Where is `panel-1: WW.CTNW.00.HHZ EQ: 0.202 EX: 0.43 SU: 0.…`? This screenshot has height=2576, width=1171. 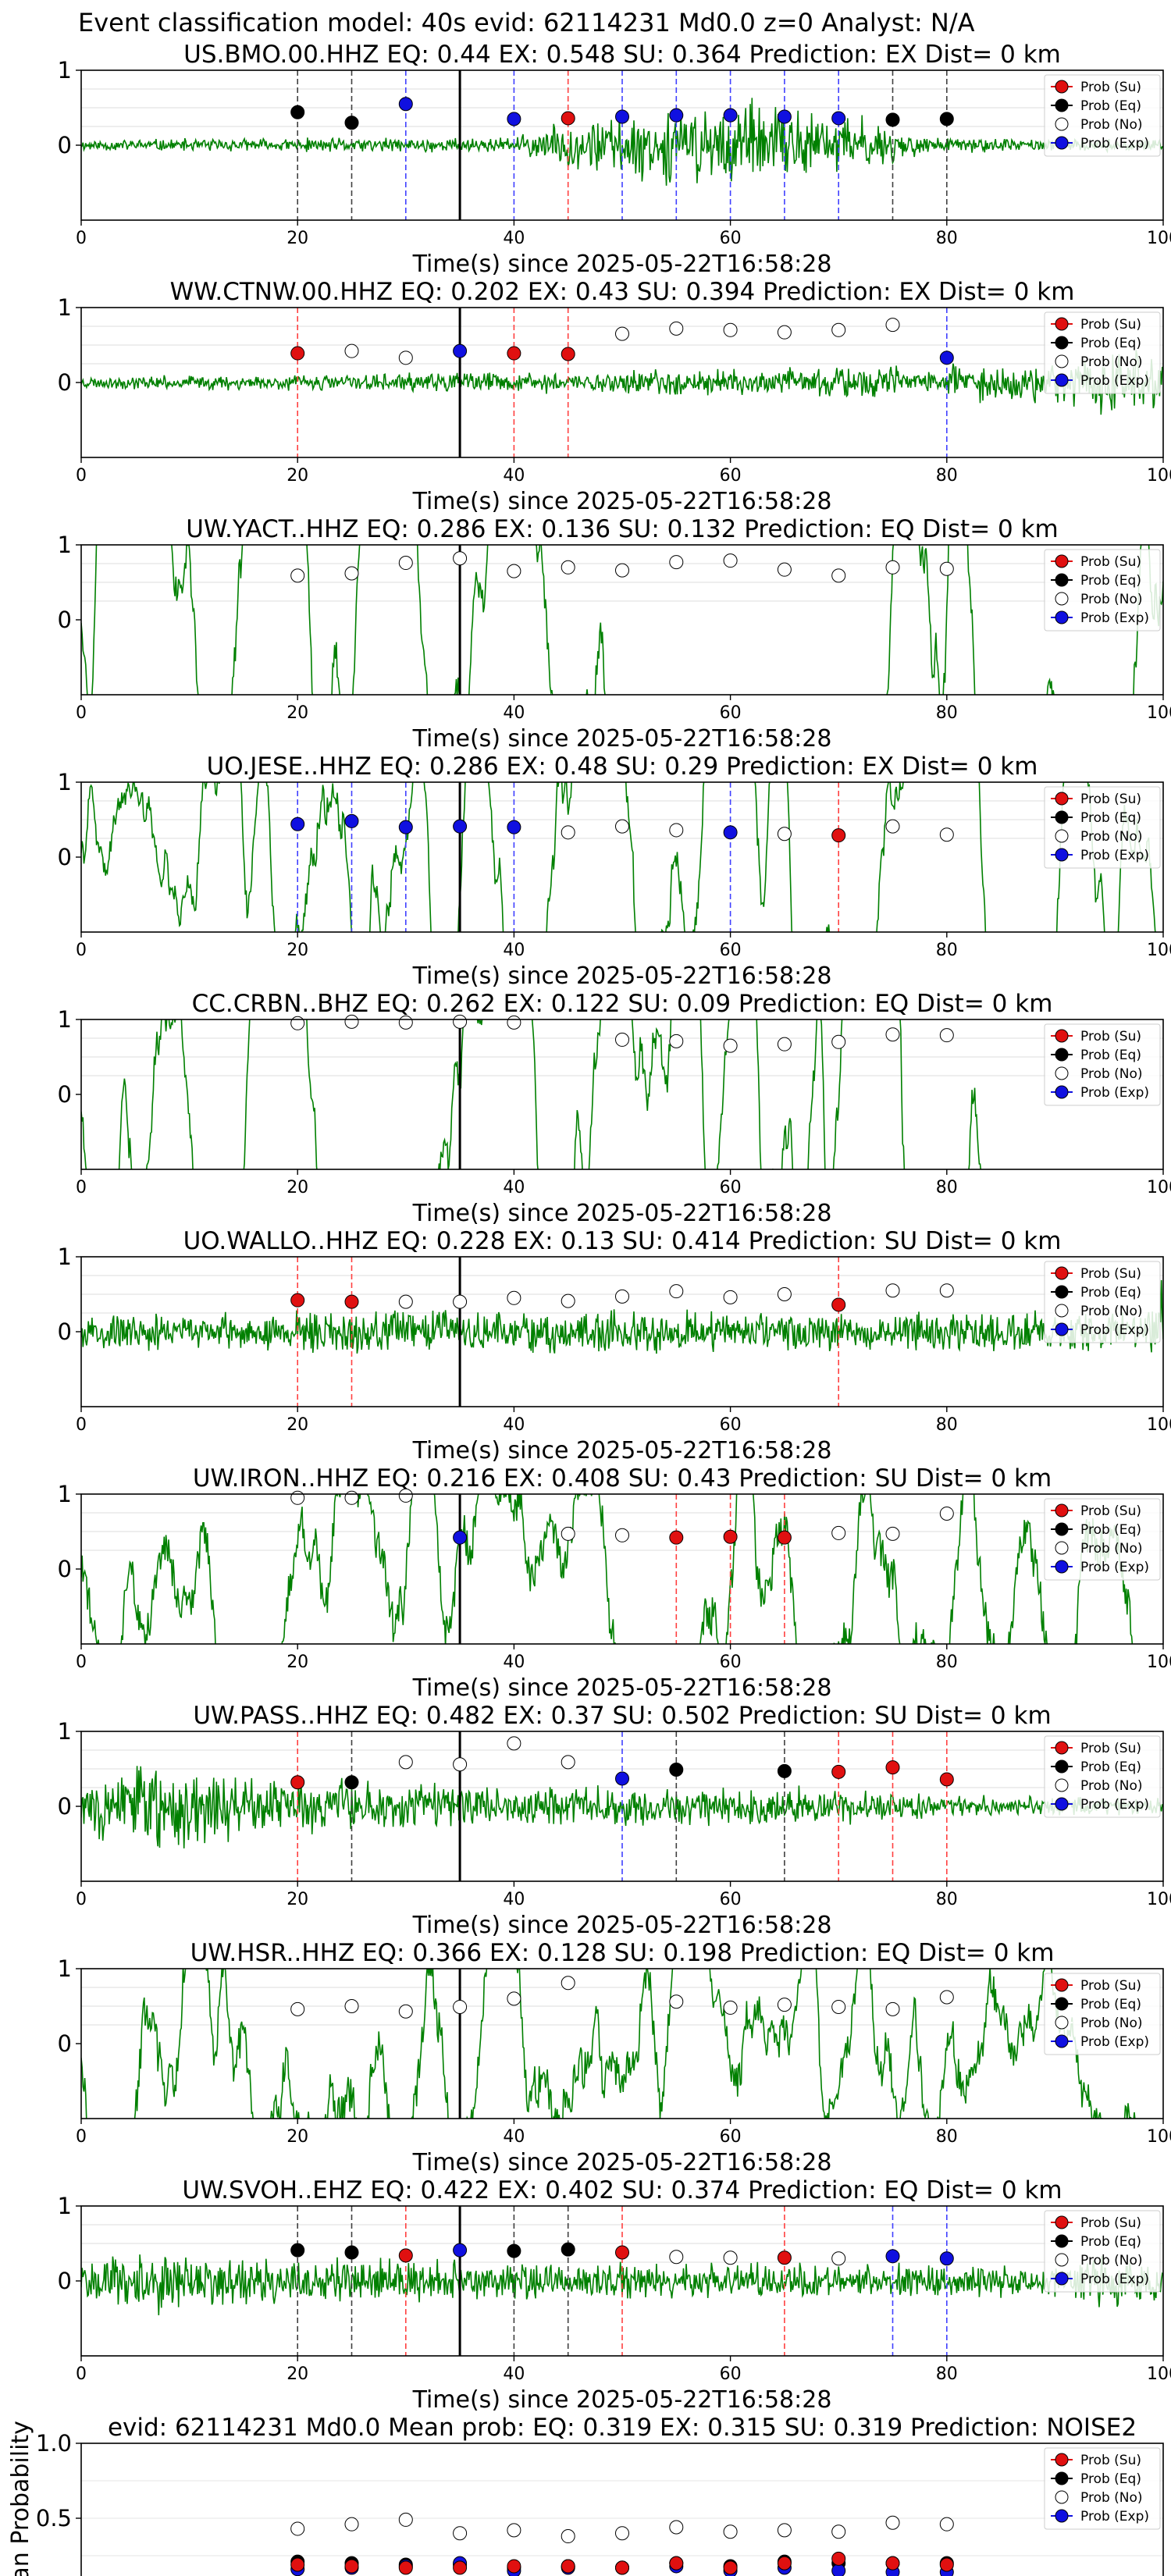
panel-1: WW.CTNW.00.HHZ EQ: 0.202 EX: 0.43 SU: 0.… is located at coordinates (614, 396).